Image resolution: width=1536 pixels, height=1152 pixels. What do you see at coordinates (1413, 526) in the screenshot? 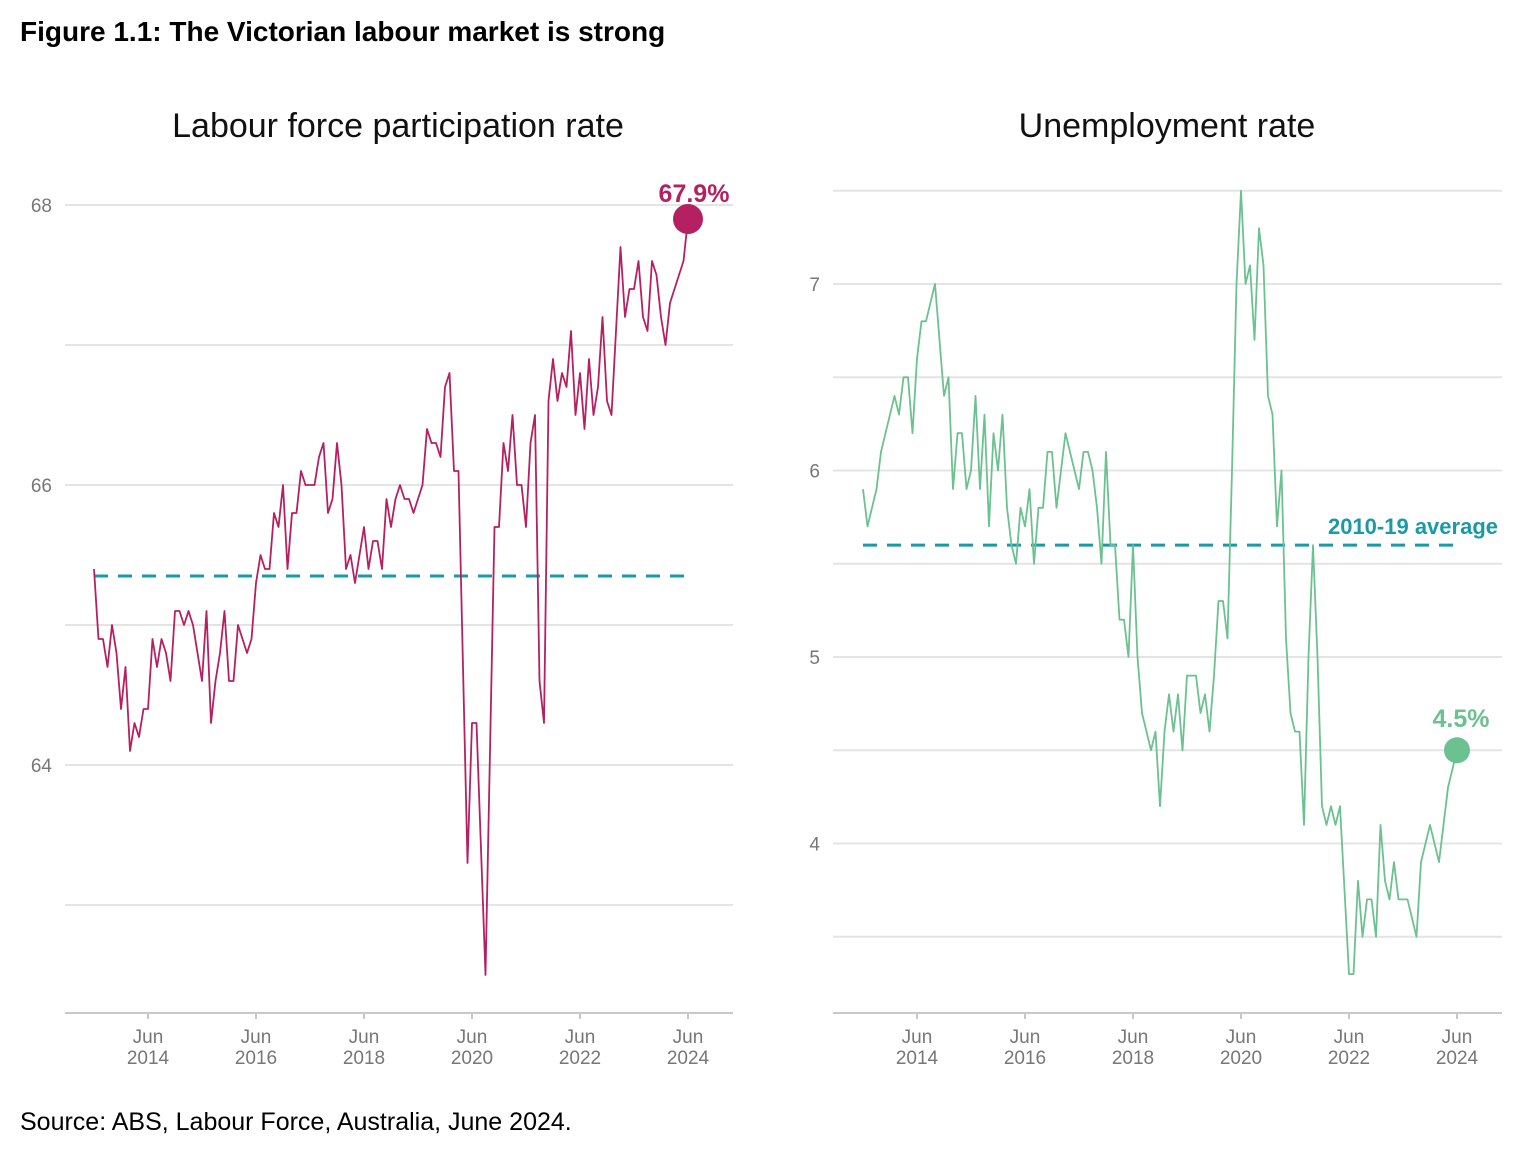
I see `average-label: 2010-19 average` at bounding box center [1413, 526].